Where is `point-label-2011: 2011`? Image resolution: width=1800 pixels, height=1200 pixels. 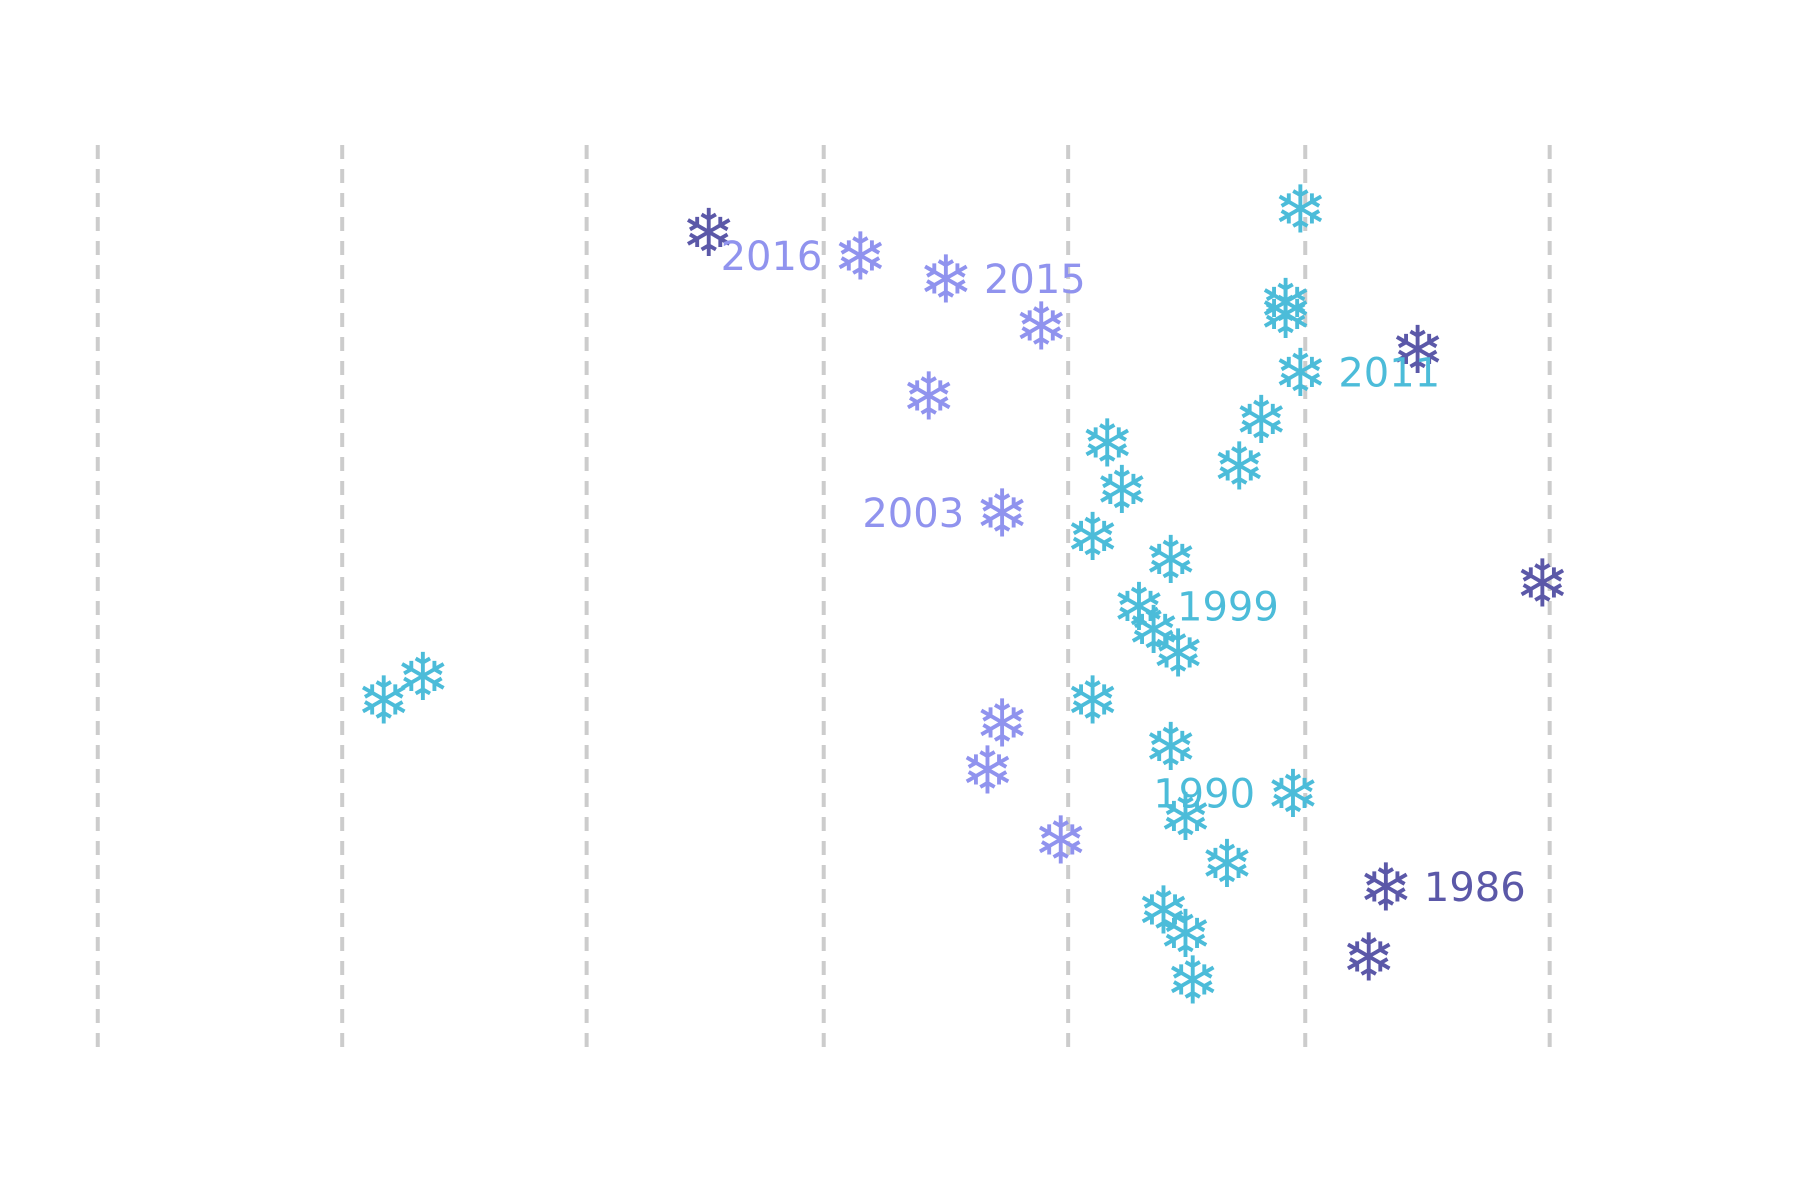 point-label-2011: 2011 is located at coordinates (1389, 374).